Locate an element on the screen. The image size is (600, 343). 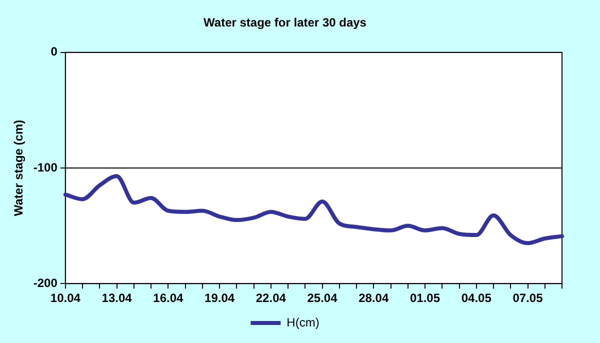
y-axis-title: Water stage (cm) is located at coordinates (19, 168).